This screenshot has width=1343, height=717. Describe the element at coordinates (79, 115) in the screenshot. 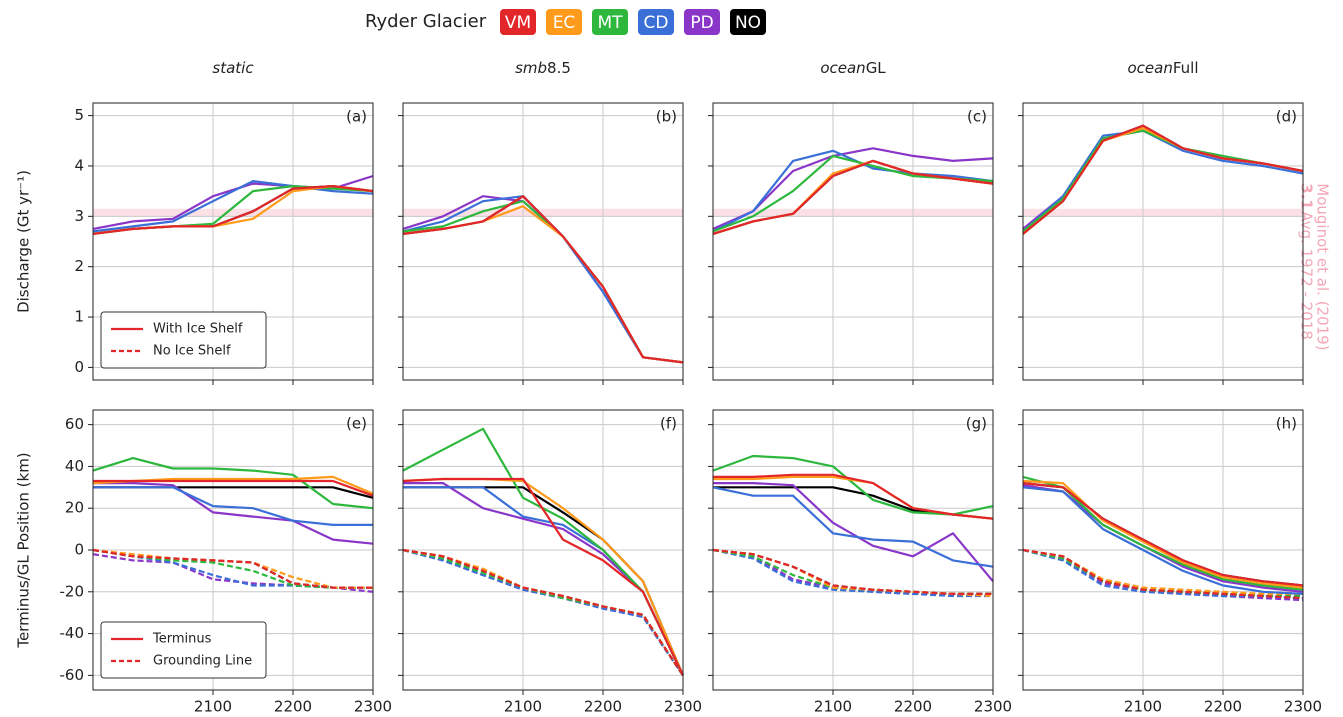

I see `y-tick-label: 5` at that location.